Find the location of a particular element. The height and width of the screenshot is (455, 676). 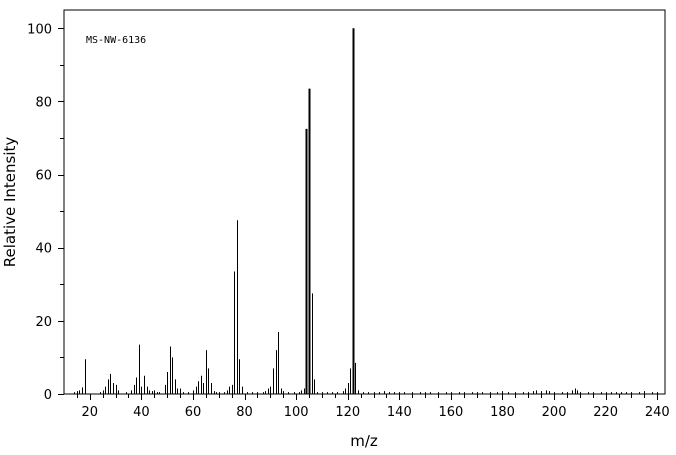

x-axis-title: m/z is located at coordinates (364, 441).